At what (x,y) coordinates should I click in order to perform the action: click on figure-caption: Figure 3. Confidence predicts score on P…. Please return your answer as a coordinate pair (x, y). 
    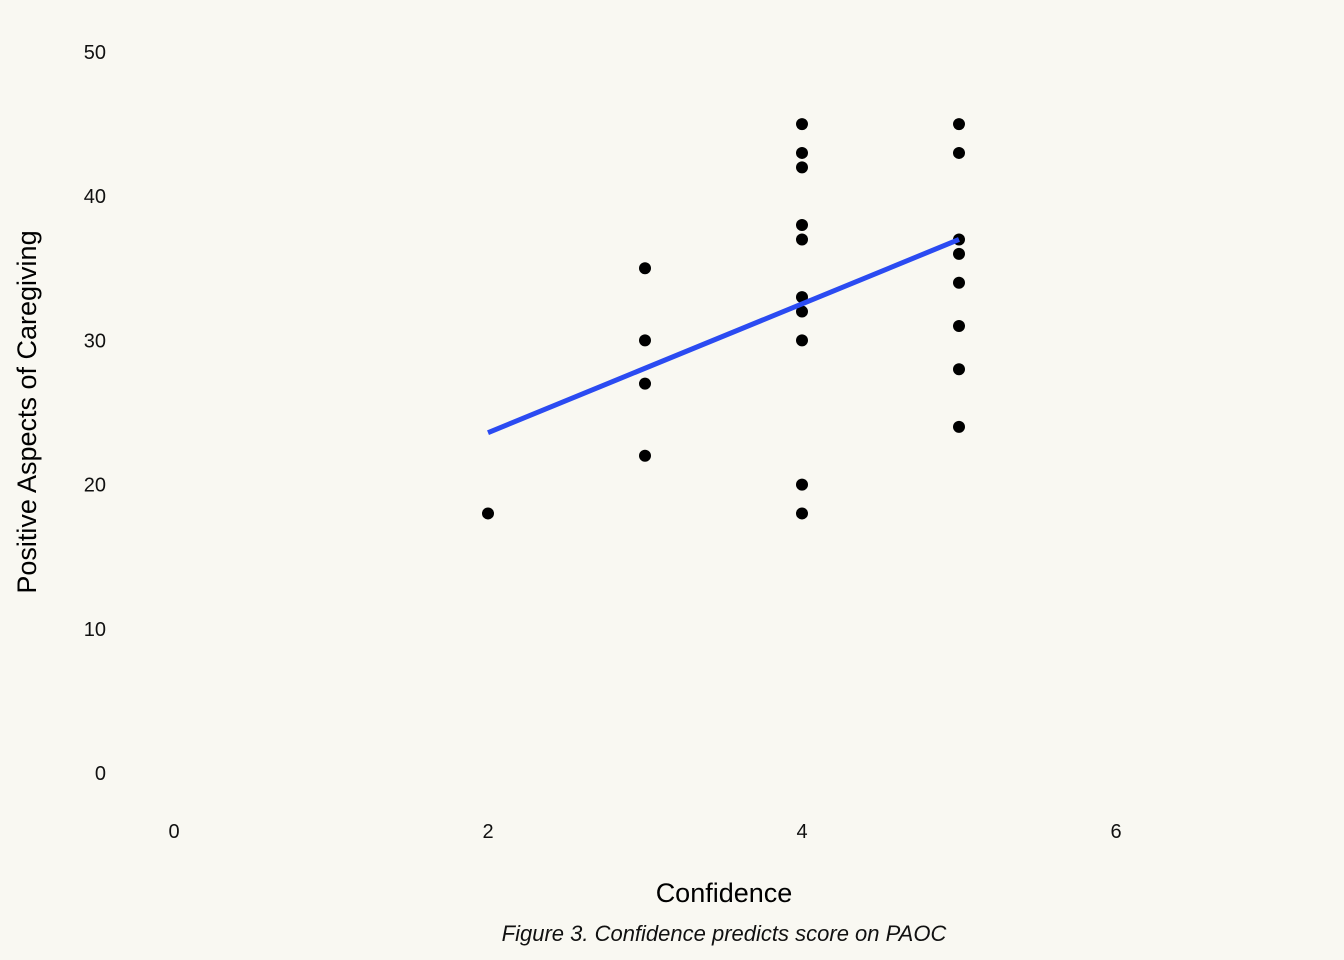
    Looking at the image, I should click on (724, 933).